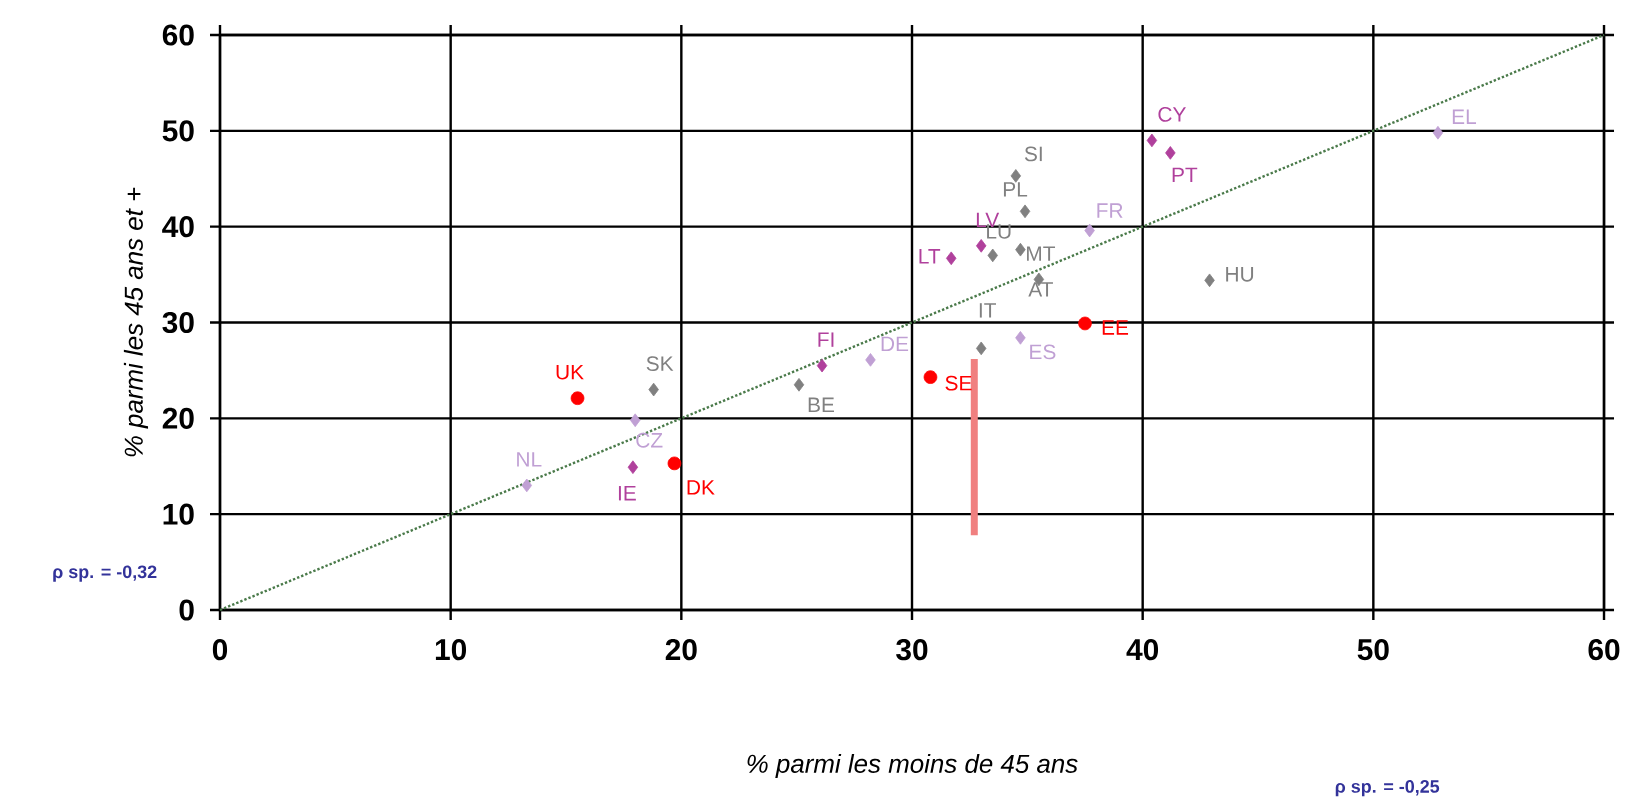  I want to click on y-tick-label: 50, so click(178, 131).